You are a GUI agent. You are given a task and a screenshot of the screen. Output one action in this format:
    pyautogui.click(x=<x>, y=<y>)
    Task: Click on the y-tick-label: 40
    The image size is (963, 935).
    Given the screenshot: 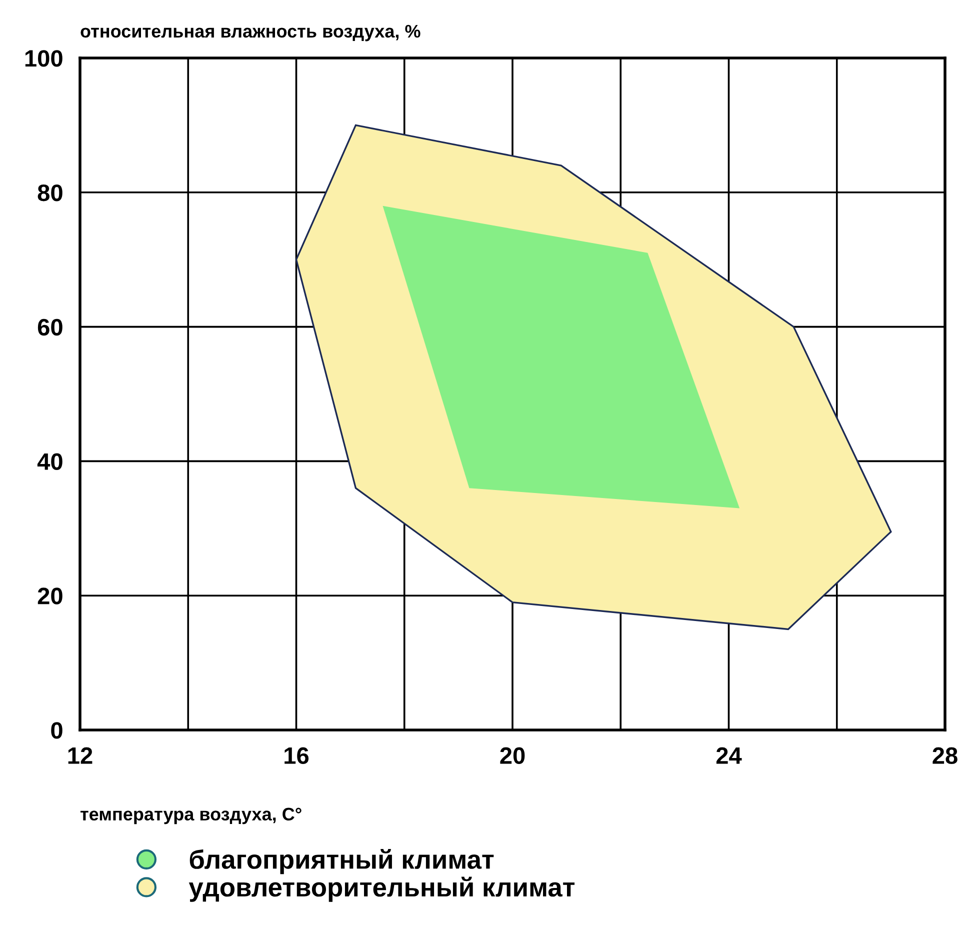 What is the action you would take?
    pyautogui.click(x=49, y=461)
    